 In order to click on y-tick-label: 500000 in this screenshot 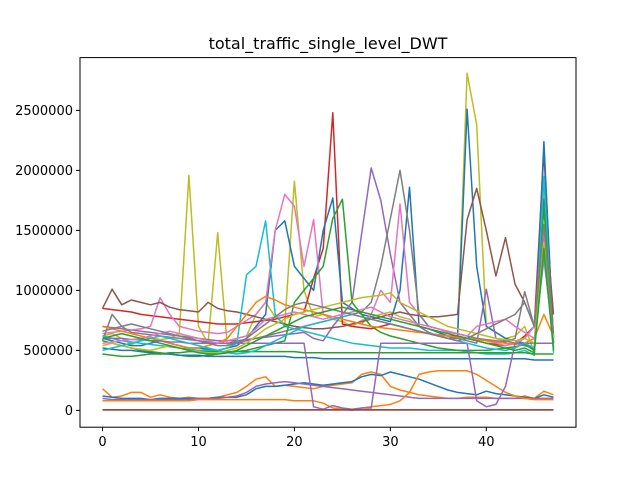, I will do `click(48, 351)`.